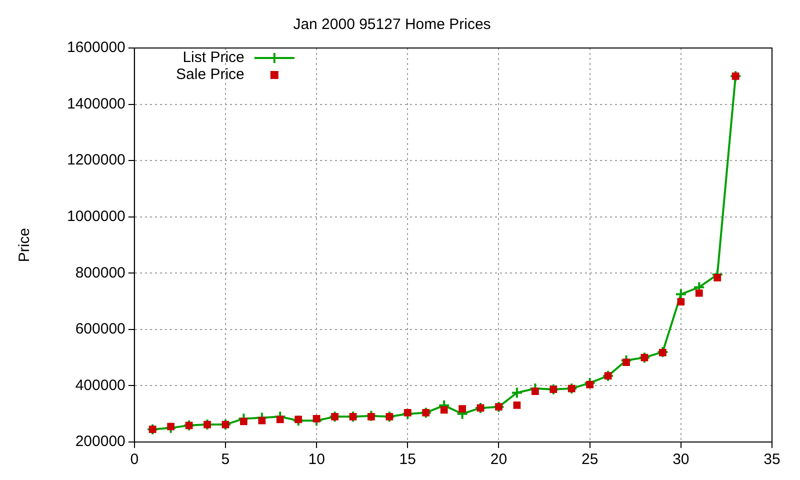 The width and height of the screenshot is (800, 480). What do you see at coordinates (96, 47) in the screenshot?
I see `y-tick-label: 1600000` at bounding box center [96, 47].